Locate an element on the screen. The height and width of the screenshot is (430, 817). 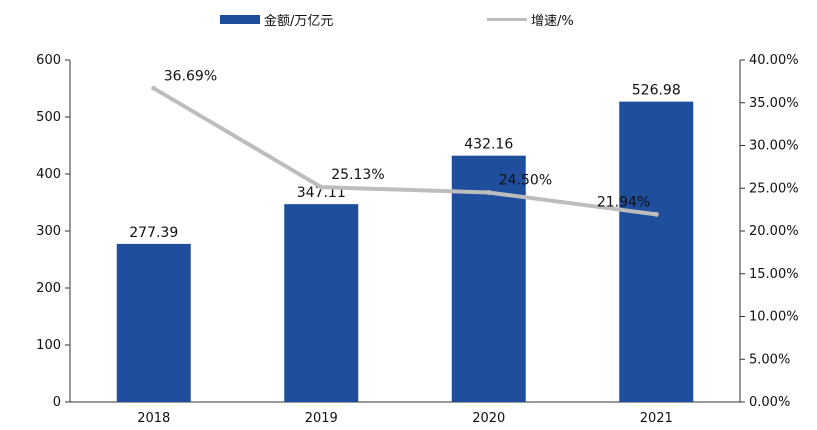
left-tick-label: 100 is located at coordinates (48, 345).